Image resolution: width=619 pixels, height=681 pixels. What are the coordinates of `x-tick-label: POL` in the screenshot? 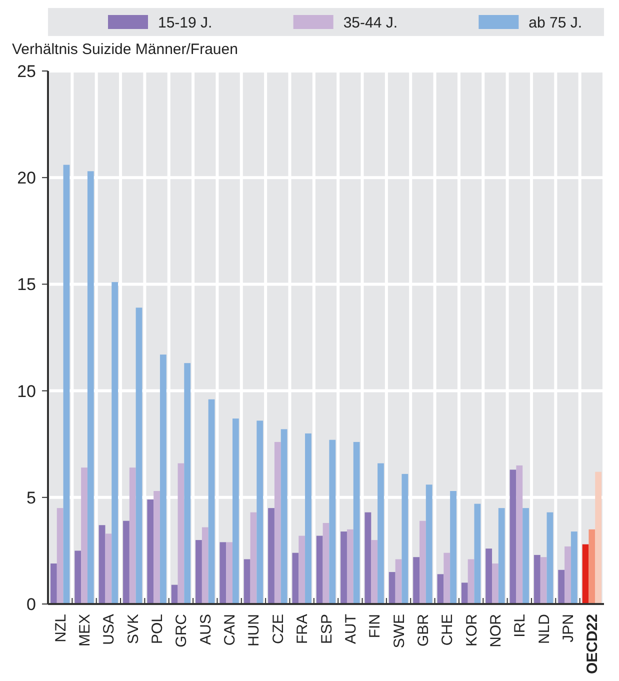 It's located at (157, 629).